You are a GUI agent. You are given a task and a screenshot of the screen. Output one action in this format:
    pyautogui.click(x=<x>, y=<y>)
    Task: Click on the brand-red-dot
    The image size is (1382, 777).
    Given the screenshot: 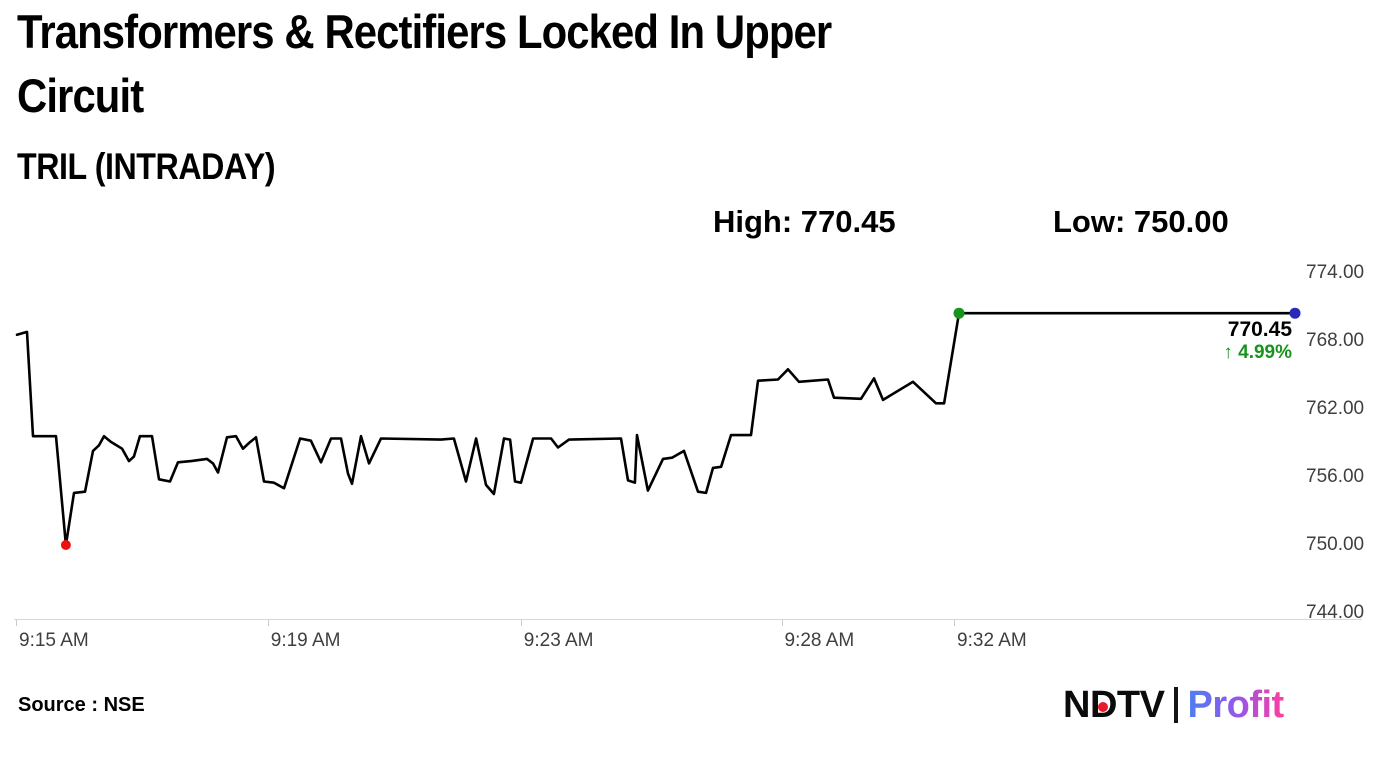 What is the action you would take?
    pyautogui.click(x=1103, y=706)
    